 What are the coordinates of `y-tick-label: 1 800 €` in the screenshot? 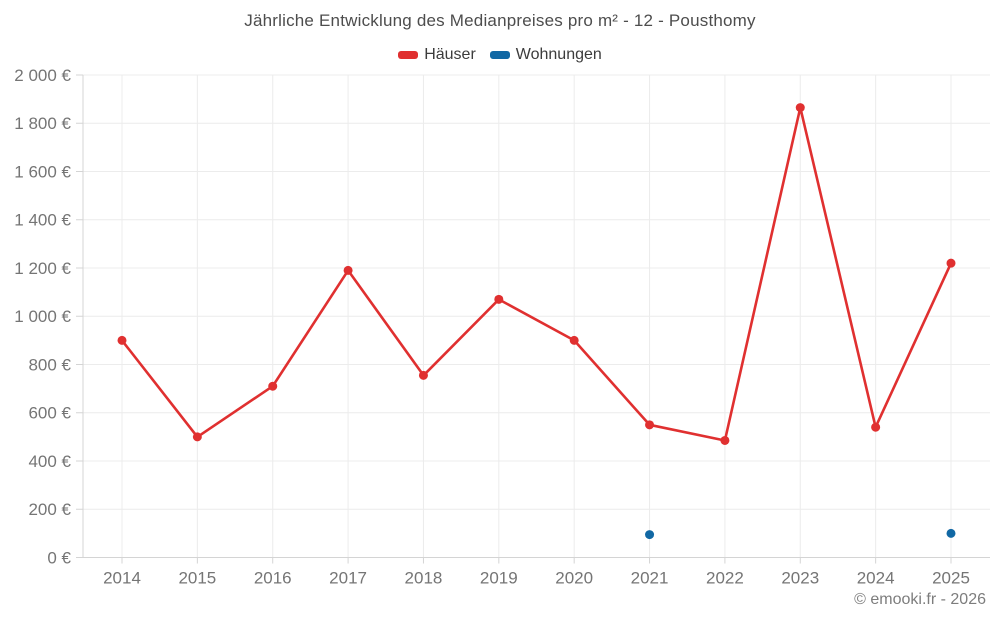 It's located at (42, 123).